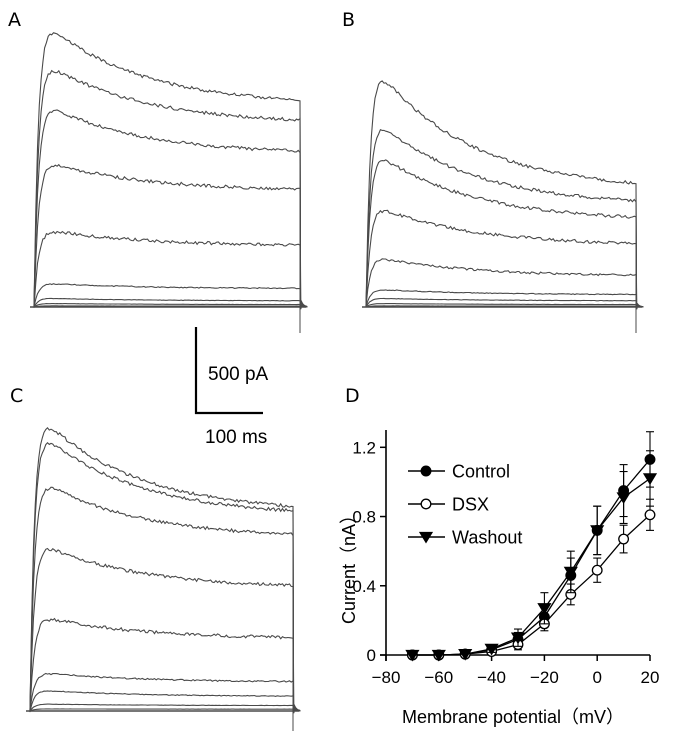  What do you see at coordinates (491, 677) in the screenshot?
I see `x-tick-label: −40` at bounding box center [491, 677].